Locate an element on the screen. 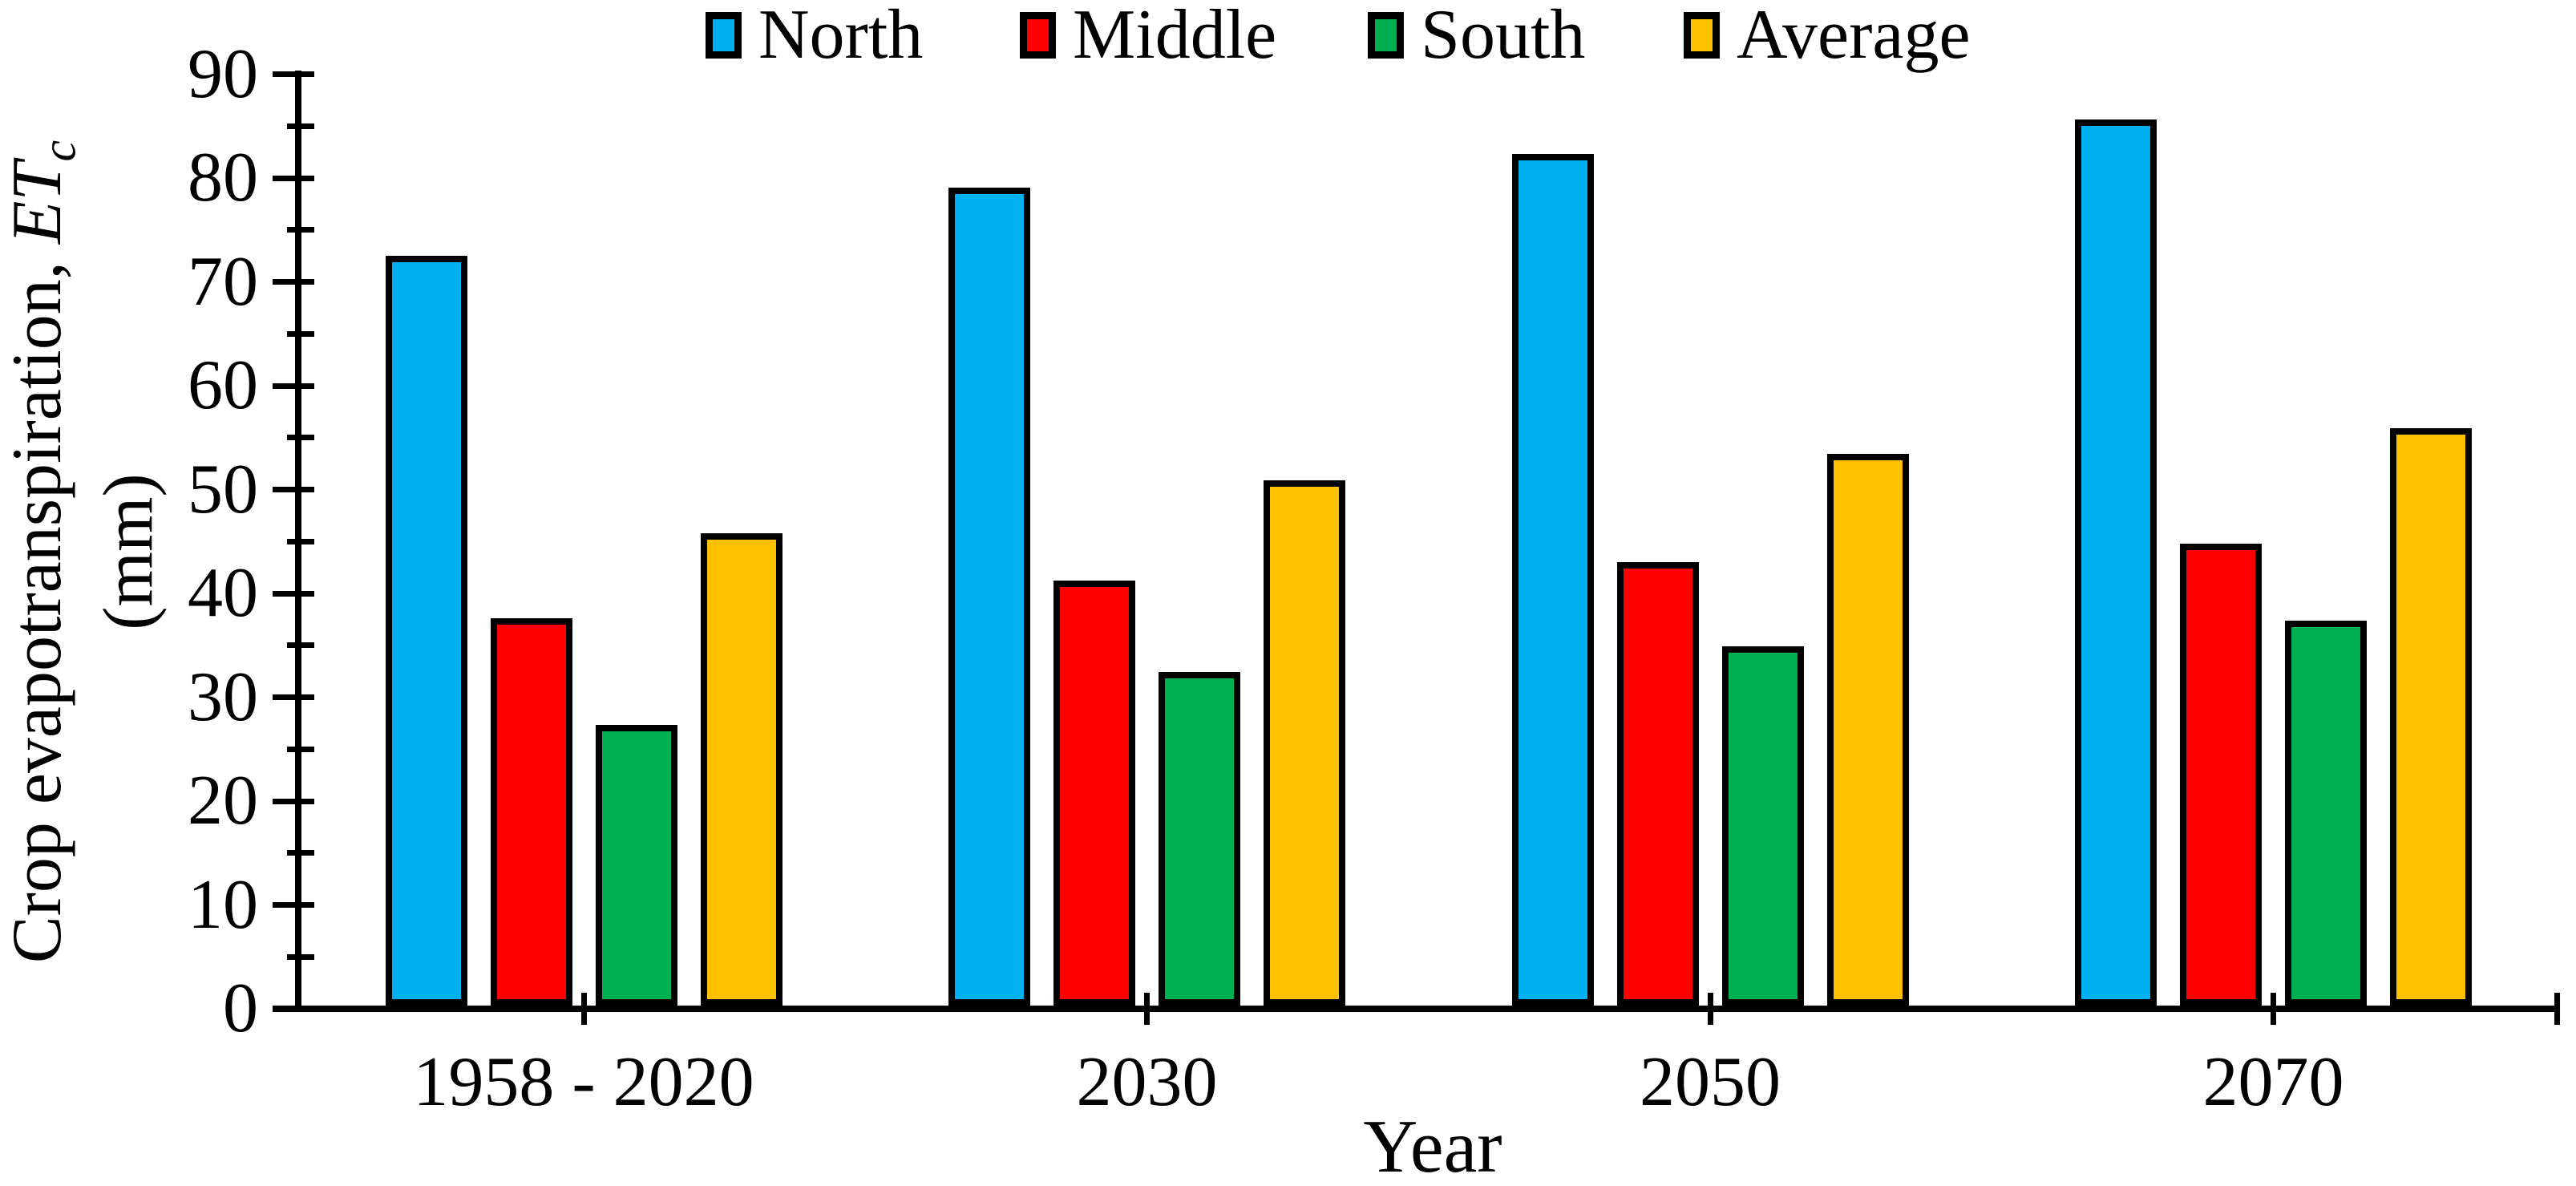 Image resolution: width=2576 pixels, height=1186 pixels. x-tick-label: 1958 - 2020 is located at coordinates (583, 1082).